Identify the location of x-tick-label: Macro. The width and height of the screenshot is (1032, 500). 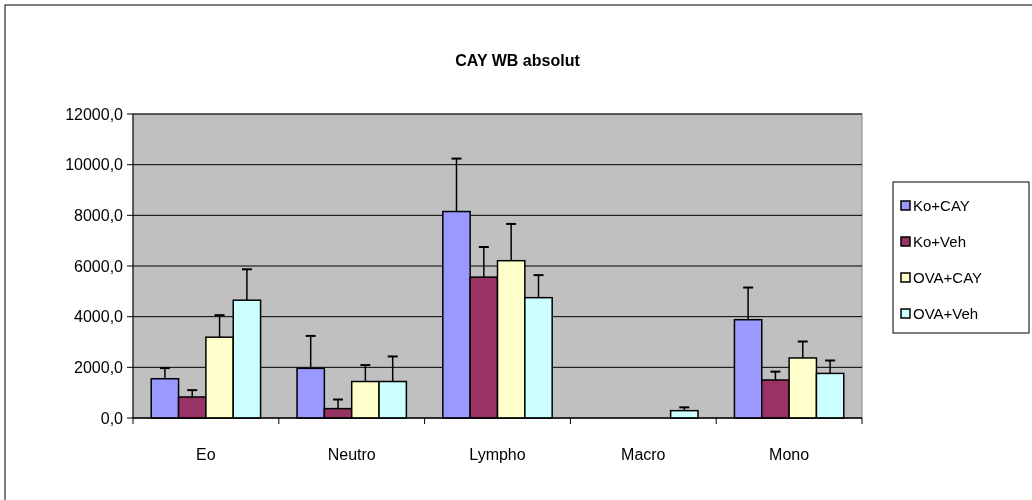
(643, 454).